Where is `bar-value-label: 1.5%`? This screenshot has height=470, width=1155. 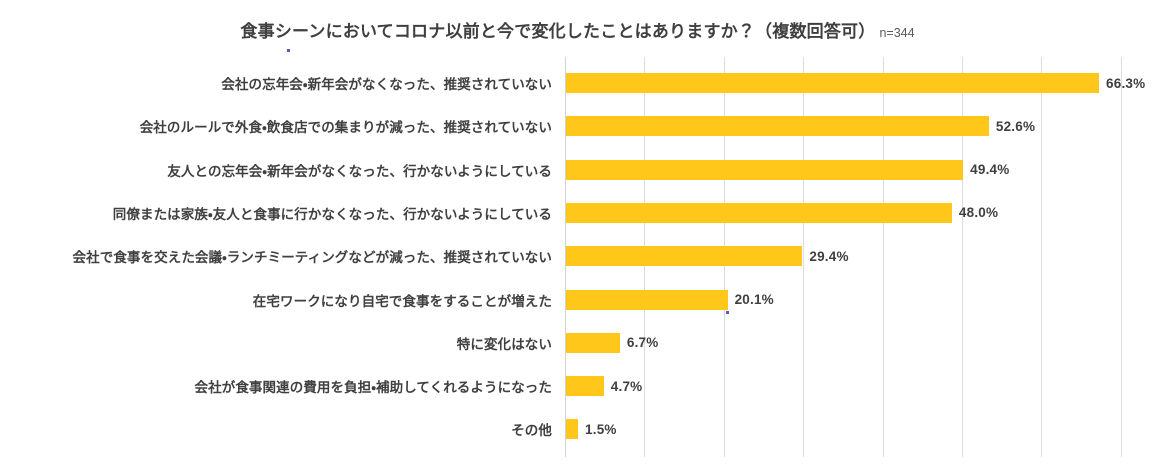 bar-value-label: 1.5% is located at coordinates (601, 429).